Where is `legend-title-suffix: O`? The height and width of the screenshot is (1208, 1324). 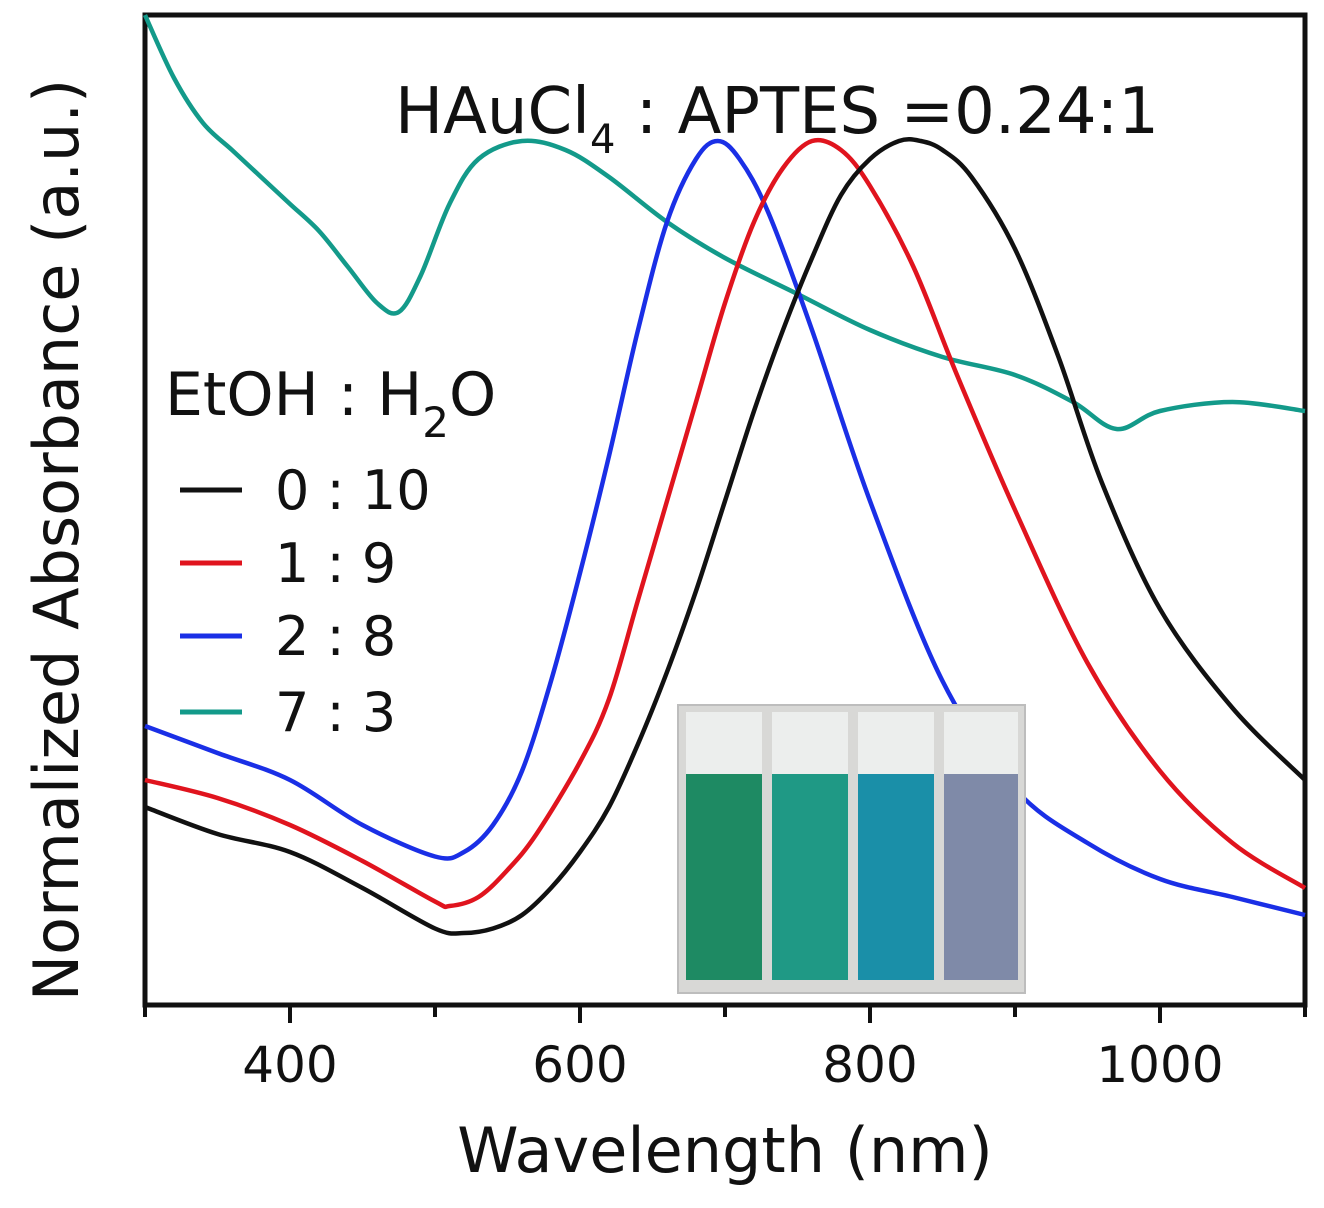
legend-title-suffix: O is located at coordinates (472, 395).